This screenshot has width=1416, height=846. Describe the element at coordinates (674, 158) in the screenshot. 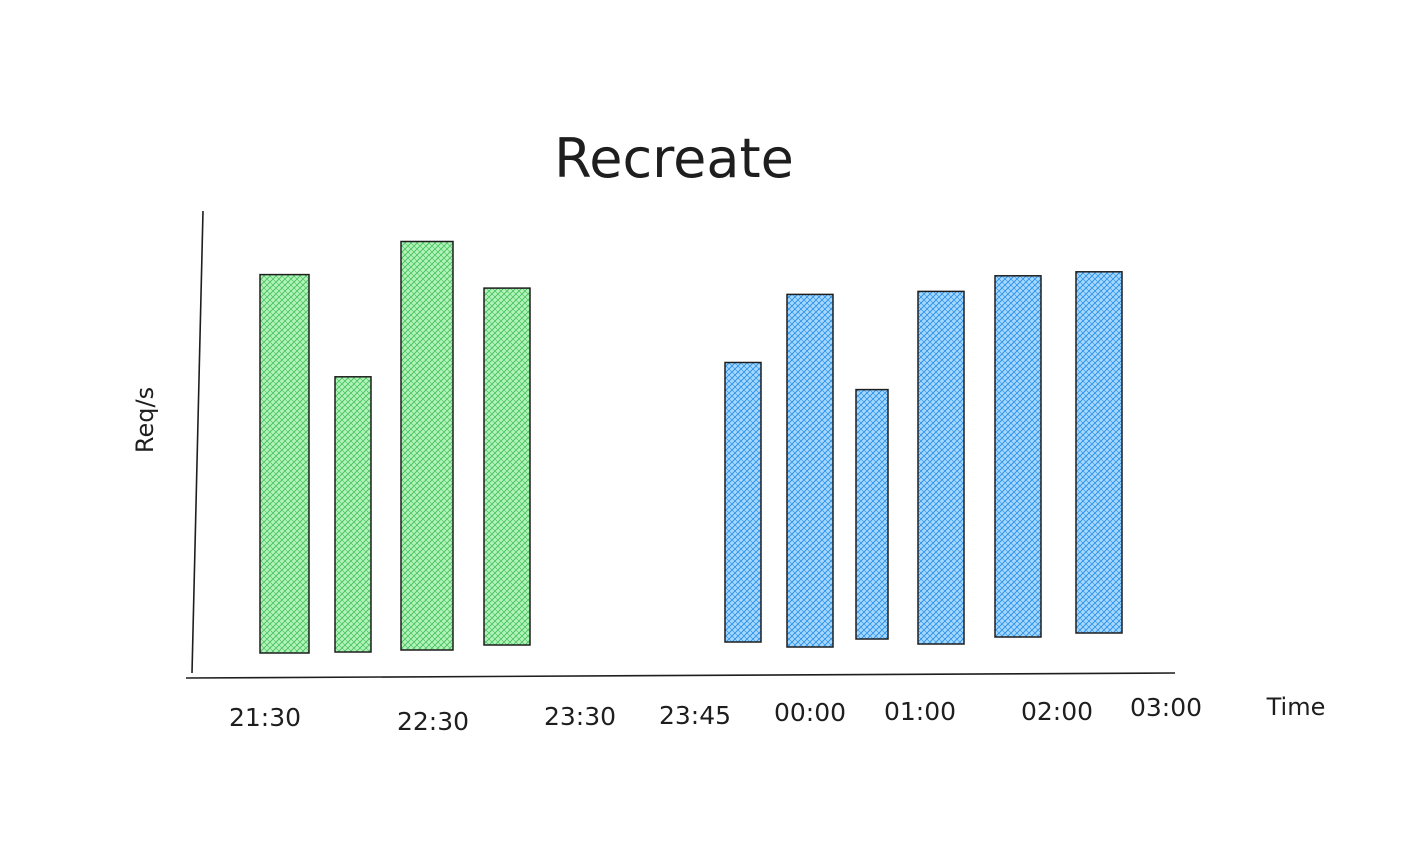

I see `chart-title: Recreate` at that location.